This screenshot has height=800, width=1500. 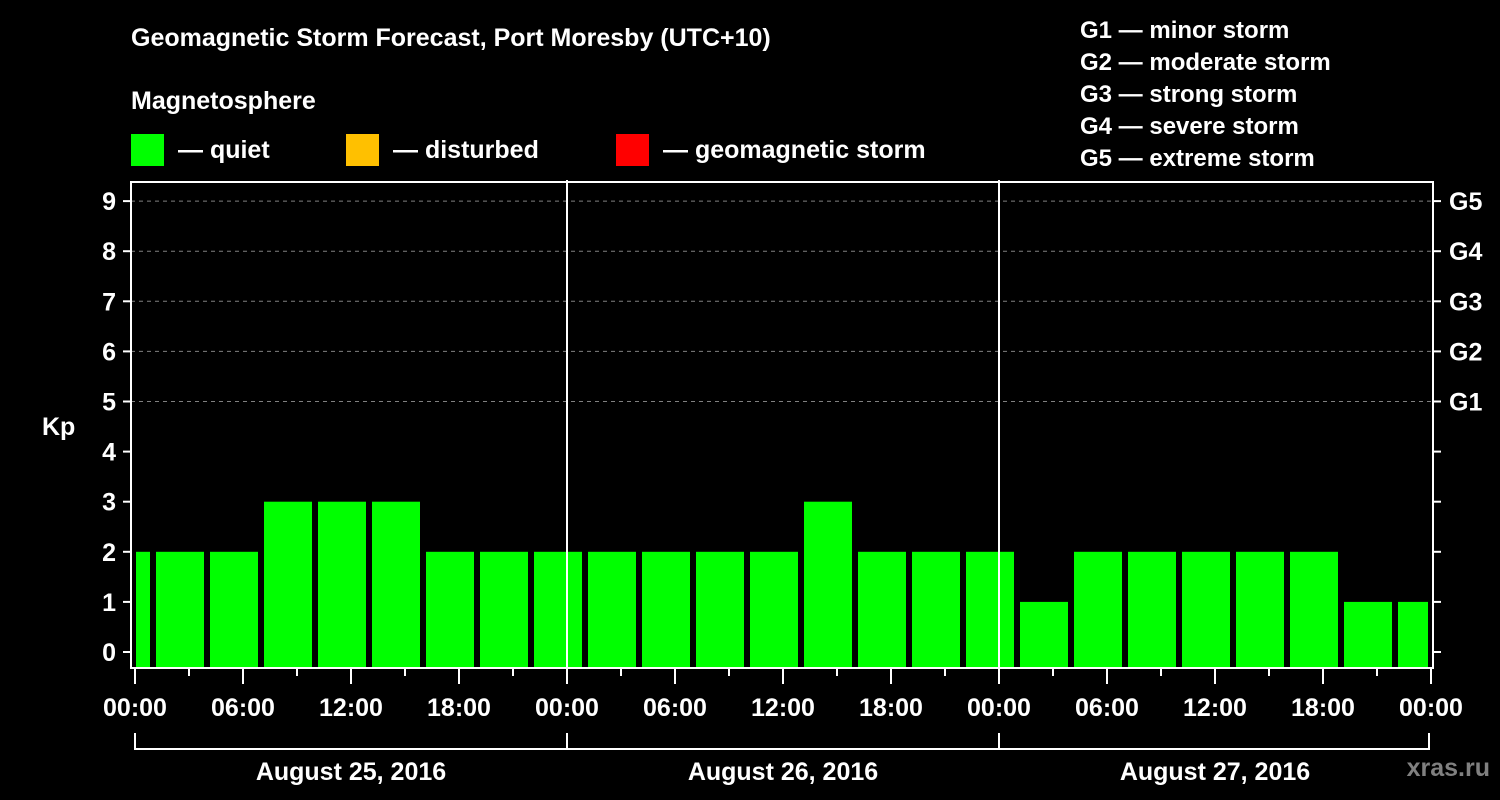 I want to click on g-scale-axis-ticks: G1 G2 G3 G4 G5, so click(x=1457, y=420).